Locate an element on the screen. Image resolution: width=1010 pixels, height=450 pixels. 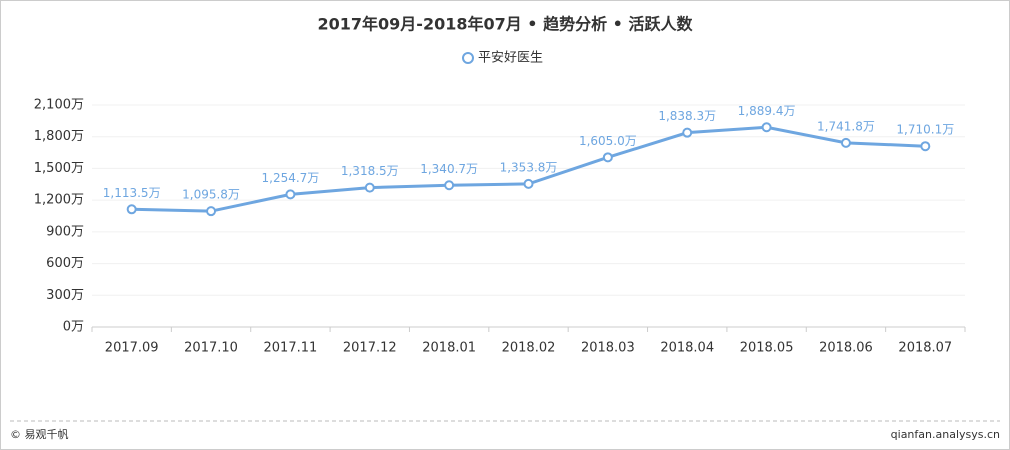
data-label: 1,605.0万 is located at coordinates (608, 141).